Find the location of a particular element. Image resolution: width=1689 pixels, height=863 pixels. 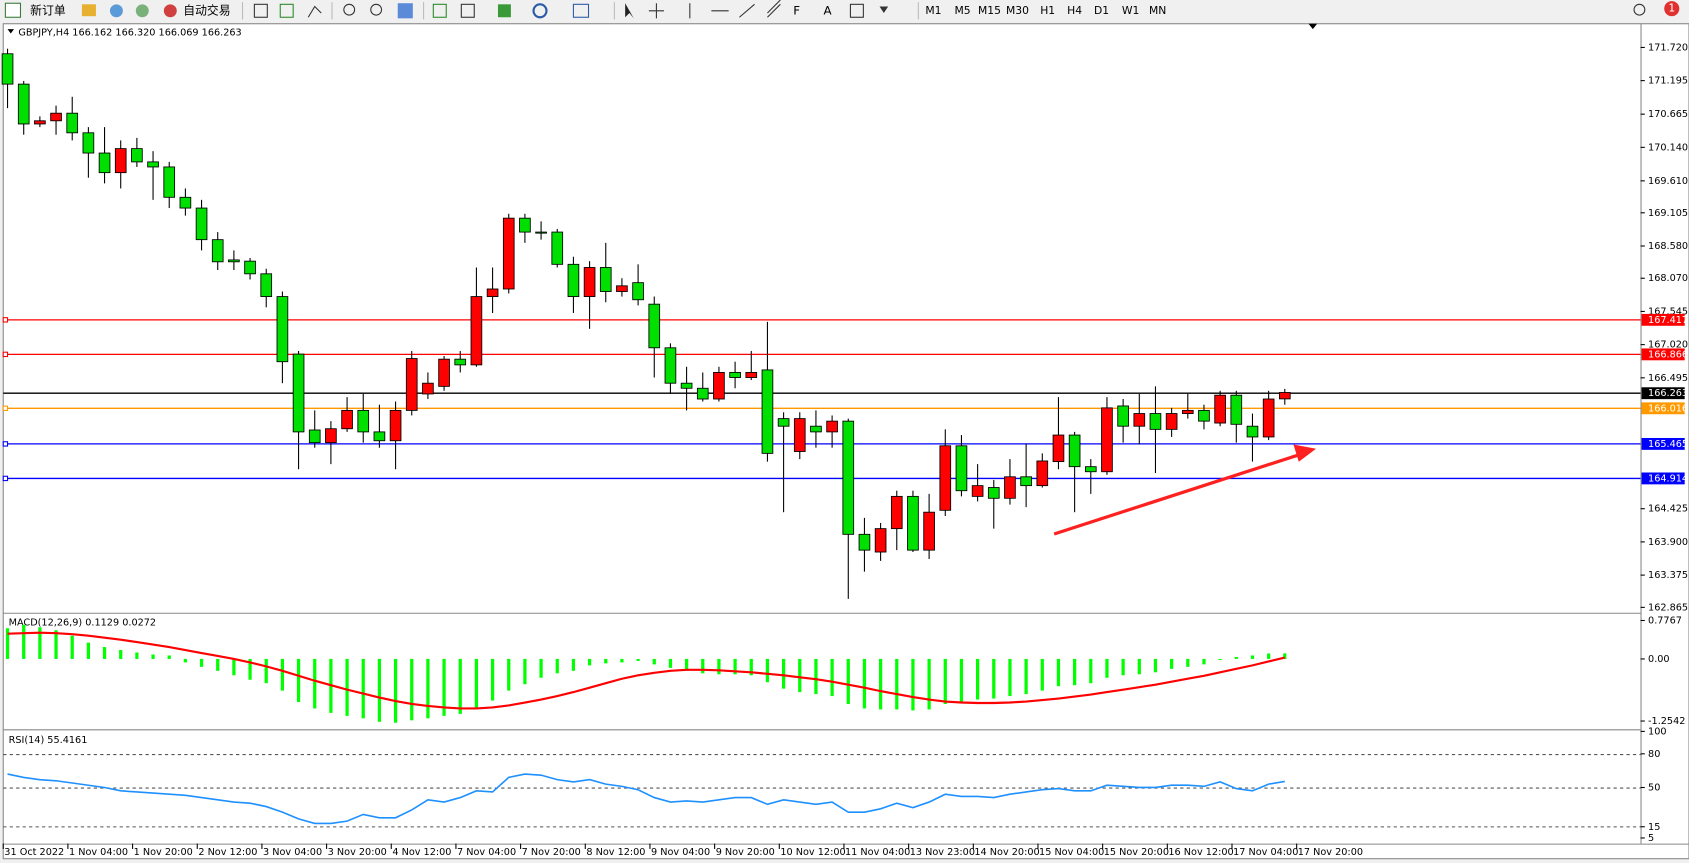

chart-menu-arrow is located at coordinates (11, 31).